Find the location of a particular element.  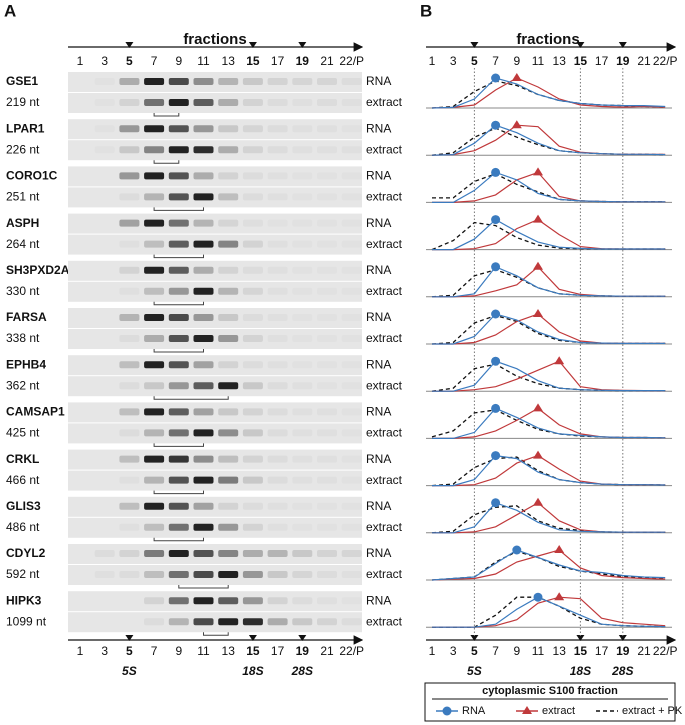

marker-label: 5S is located at coordinates (474, 671).